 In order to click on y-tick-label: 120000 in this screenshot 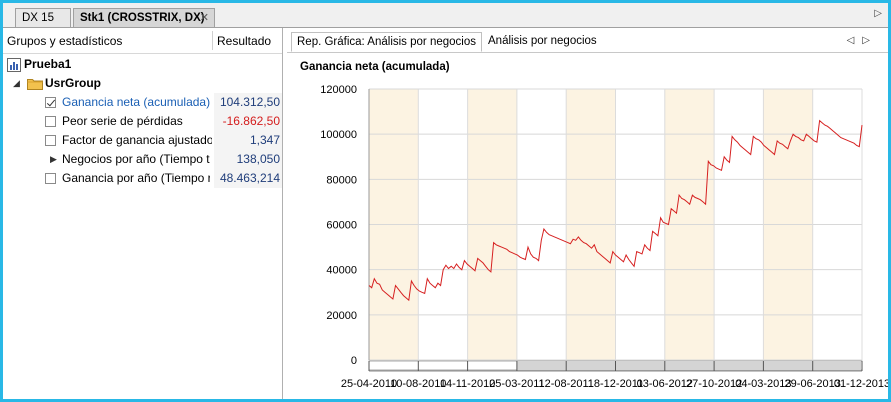, I will do `click(338, 90)`.